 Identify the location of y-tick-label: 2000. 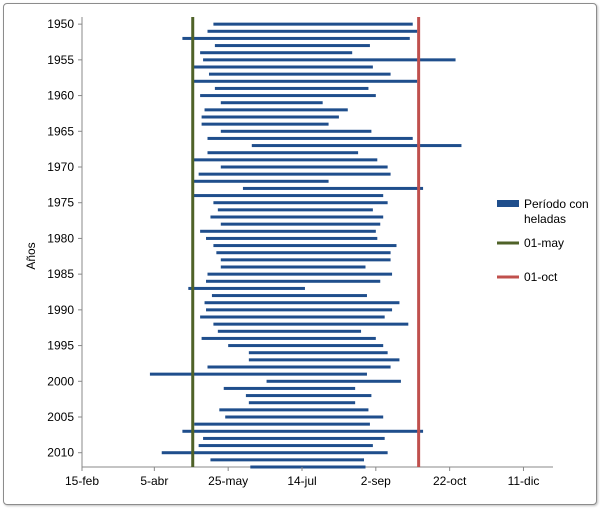
(60, 381).